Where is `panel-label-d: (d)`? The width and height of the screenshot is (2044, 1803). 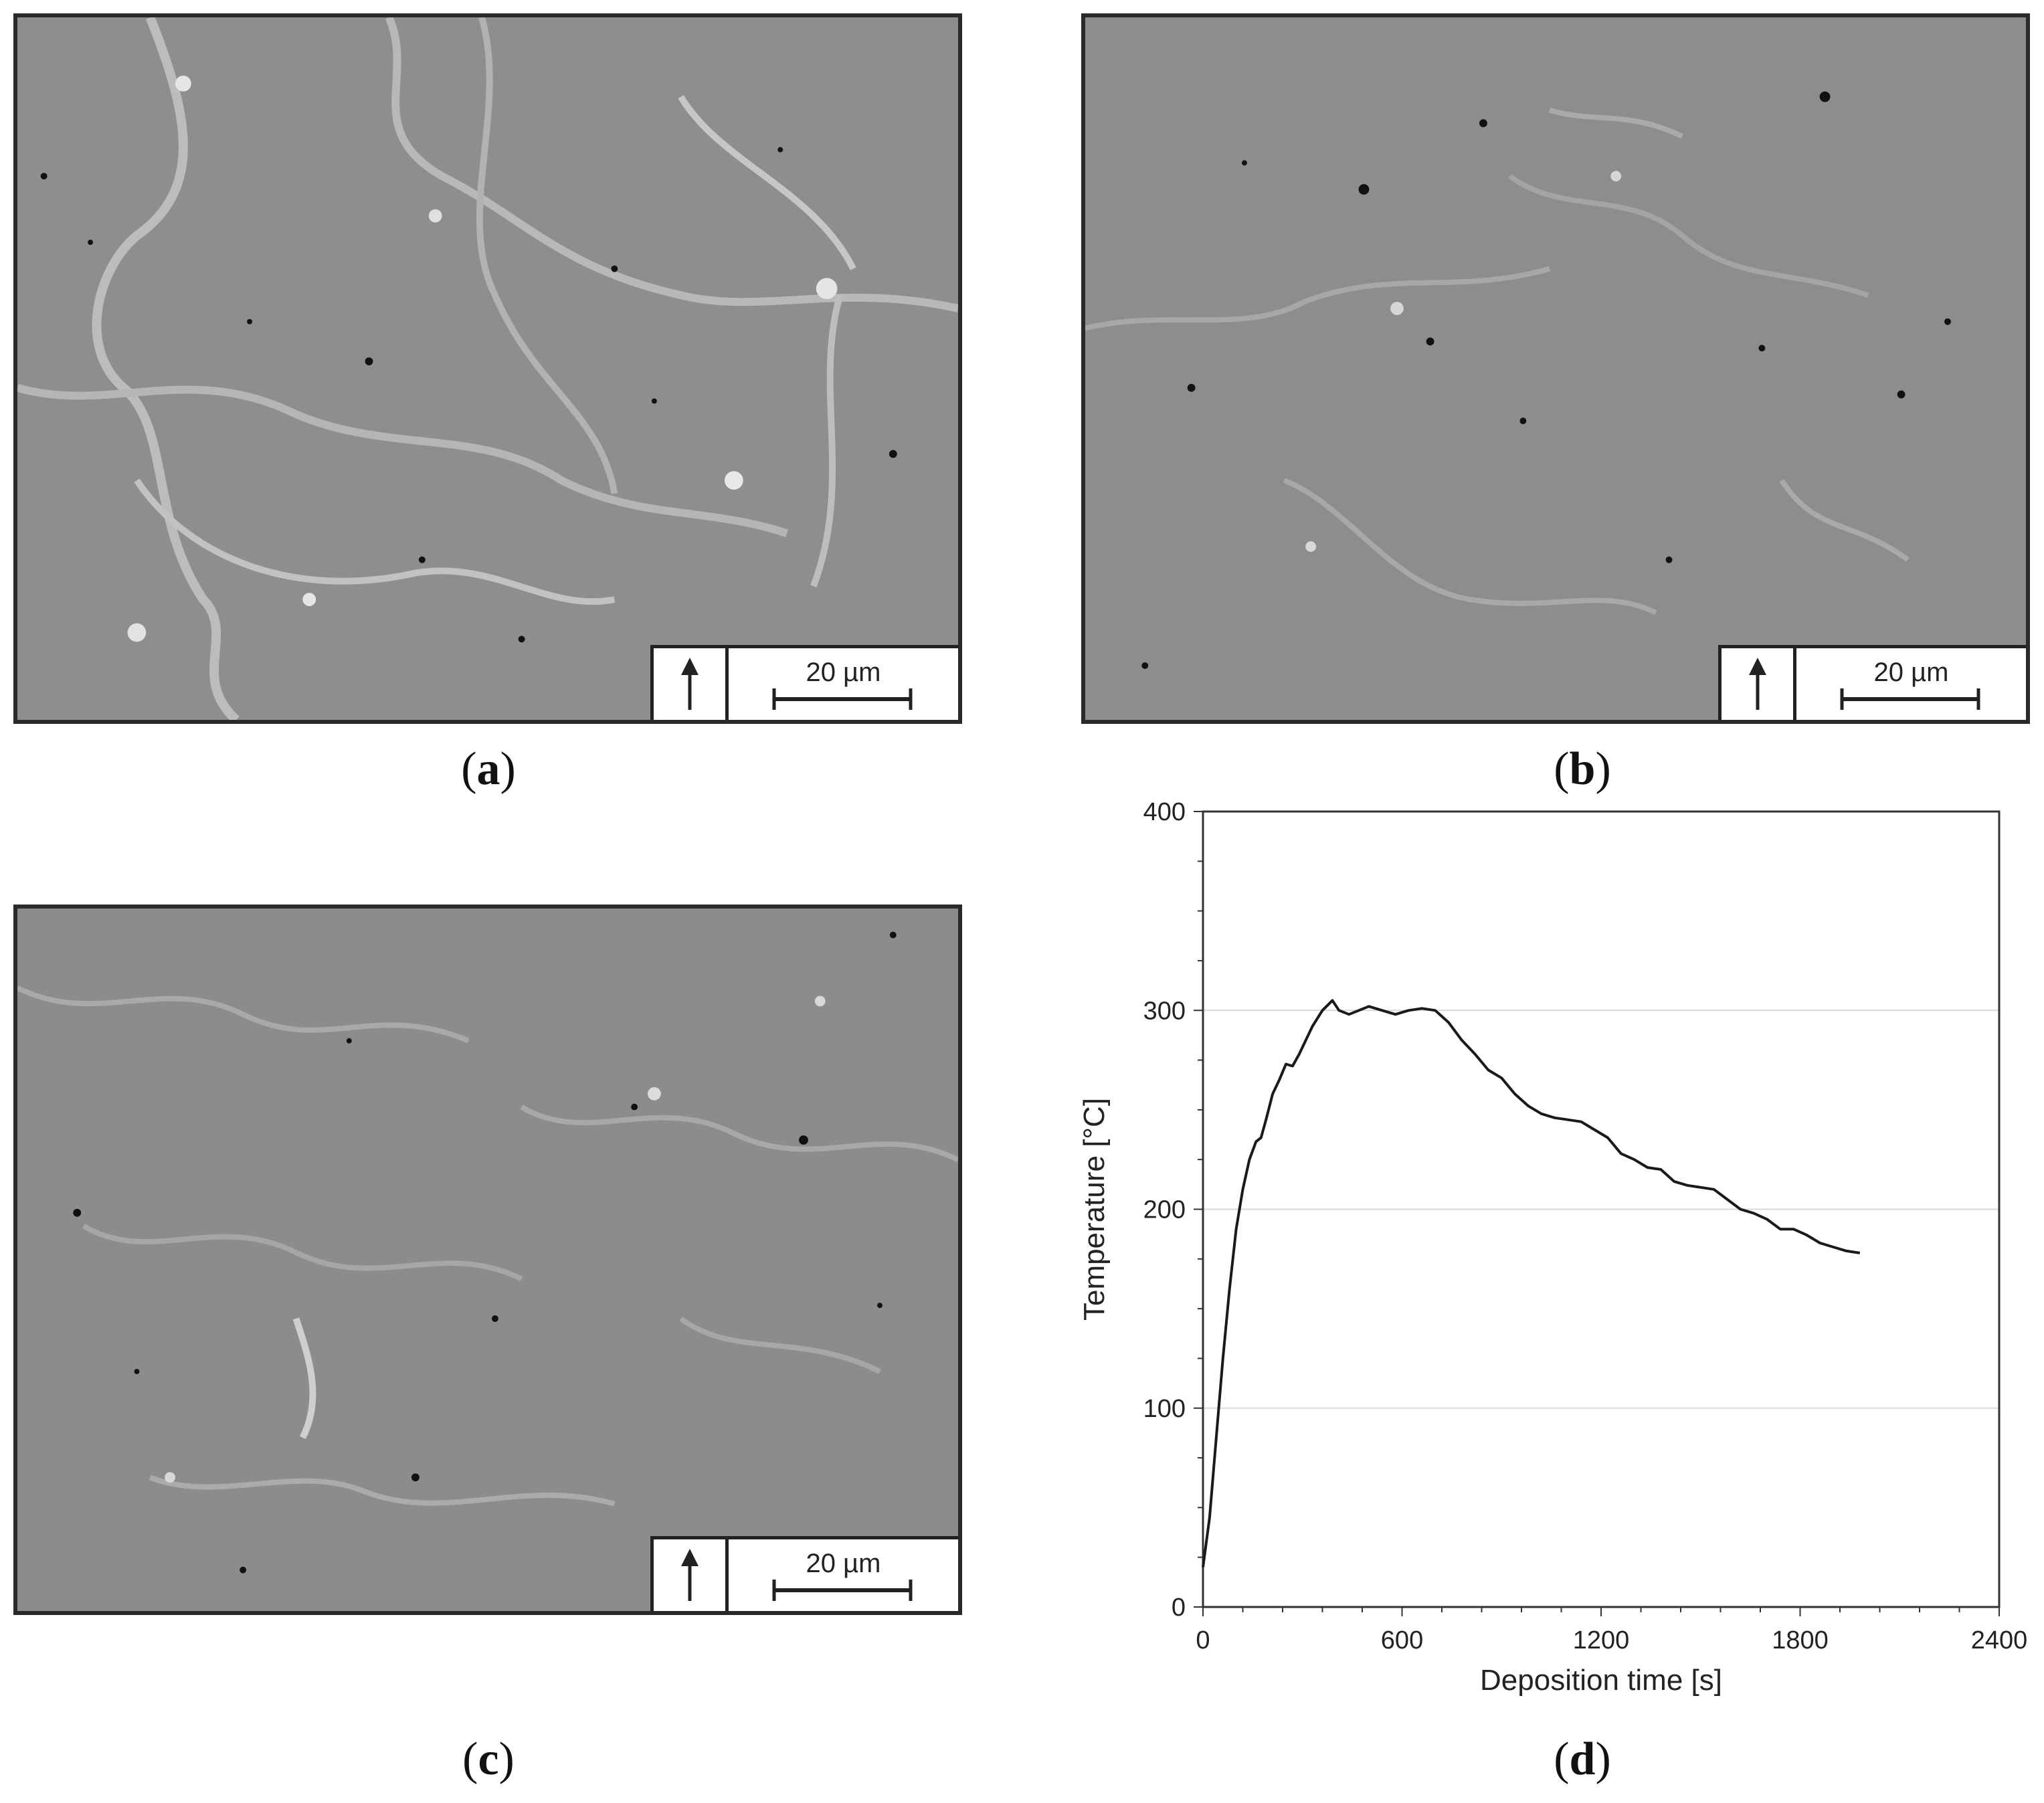
panel-label-d: (d) is located at coordinates (1582, 1759).